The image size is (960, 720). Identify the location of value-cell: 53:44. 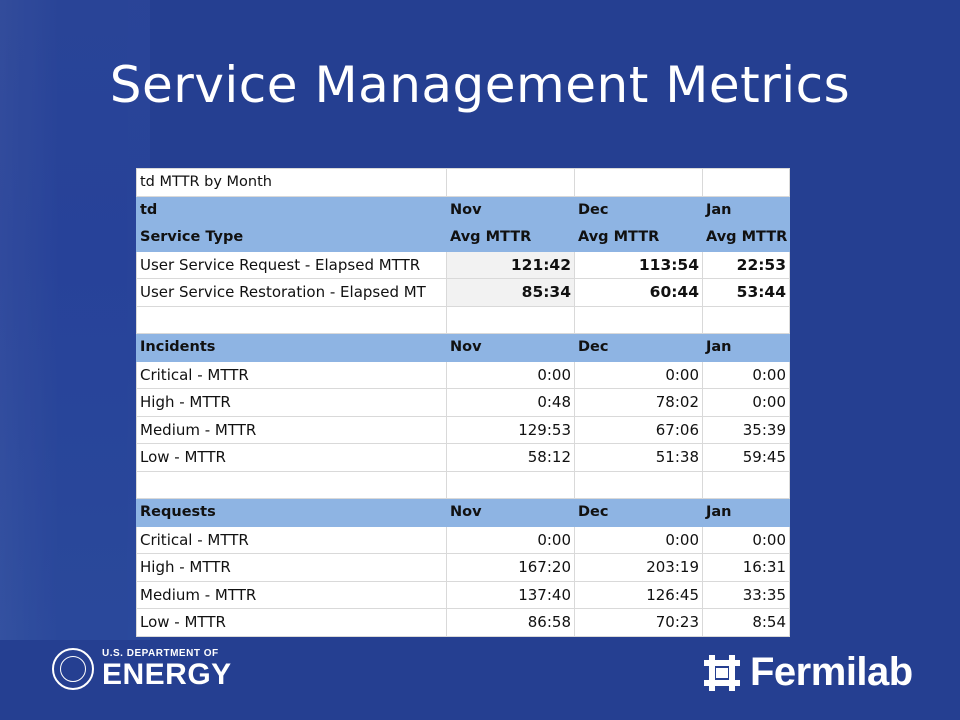
(746, 292).